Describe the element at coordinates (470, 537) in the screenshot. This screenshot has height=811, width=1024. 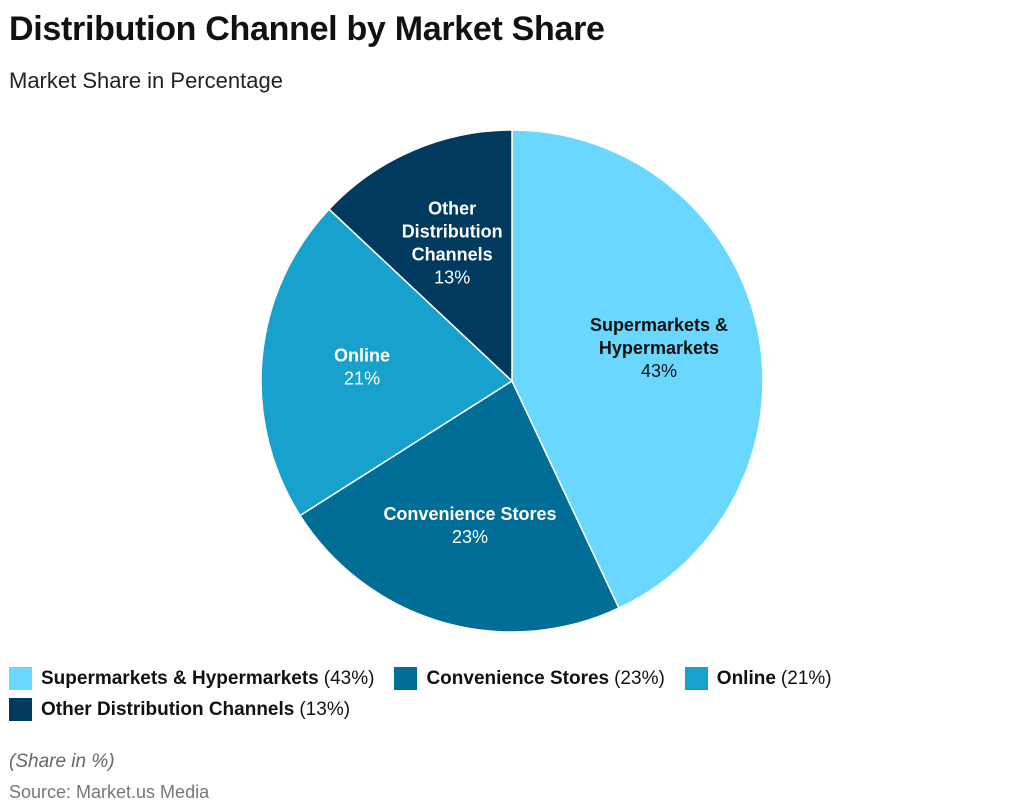
I see `slice-value-label: 23%` at that location.